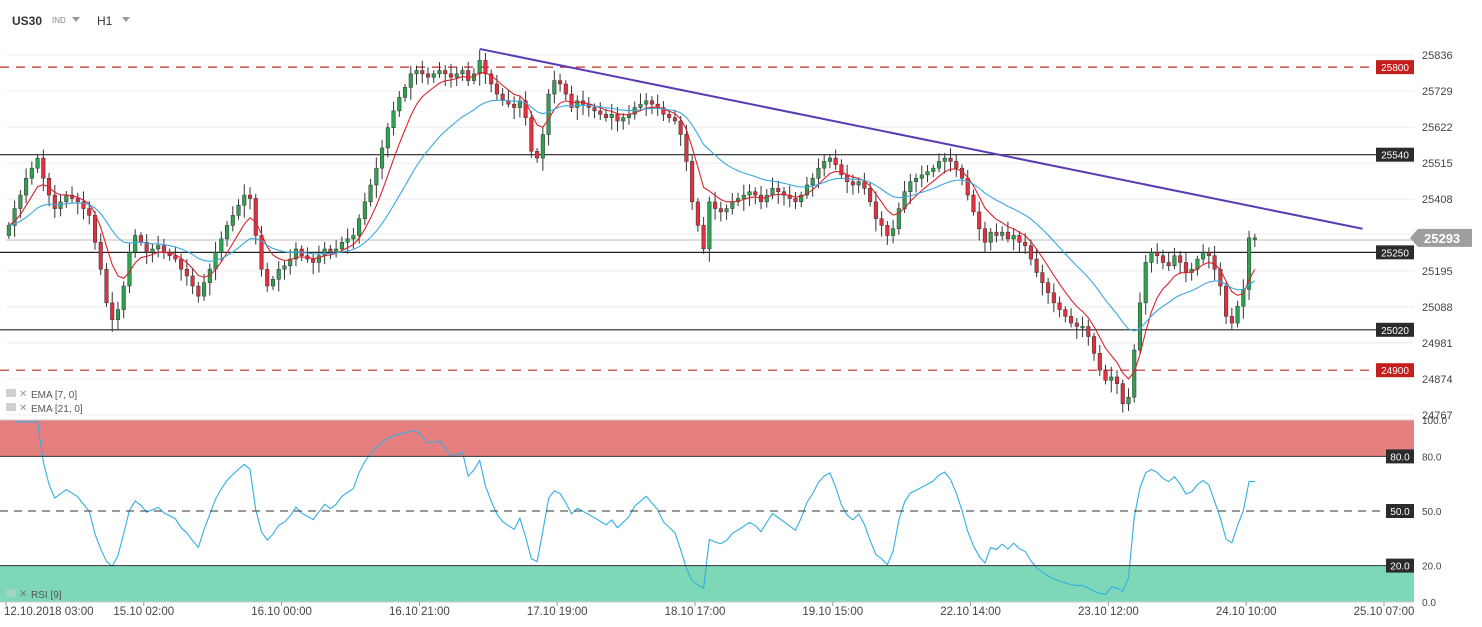  I want to click on ema-slow-settings-icon, so click(11, 407).